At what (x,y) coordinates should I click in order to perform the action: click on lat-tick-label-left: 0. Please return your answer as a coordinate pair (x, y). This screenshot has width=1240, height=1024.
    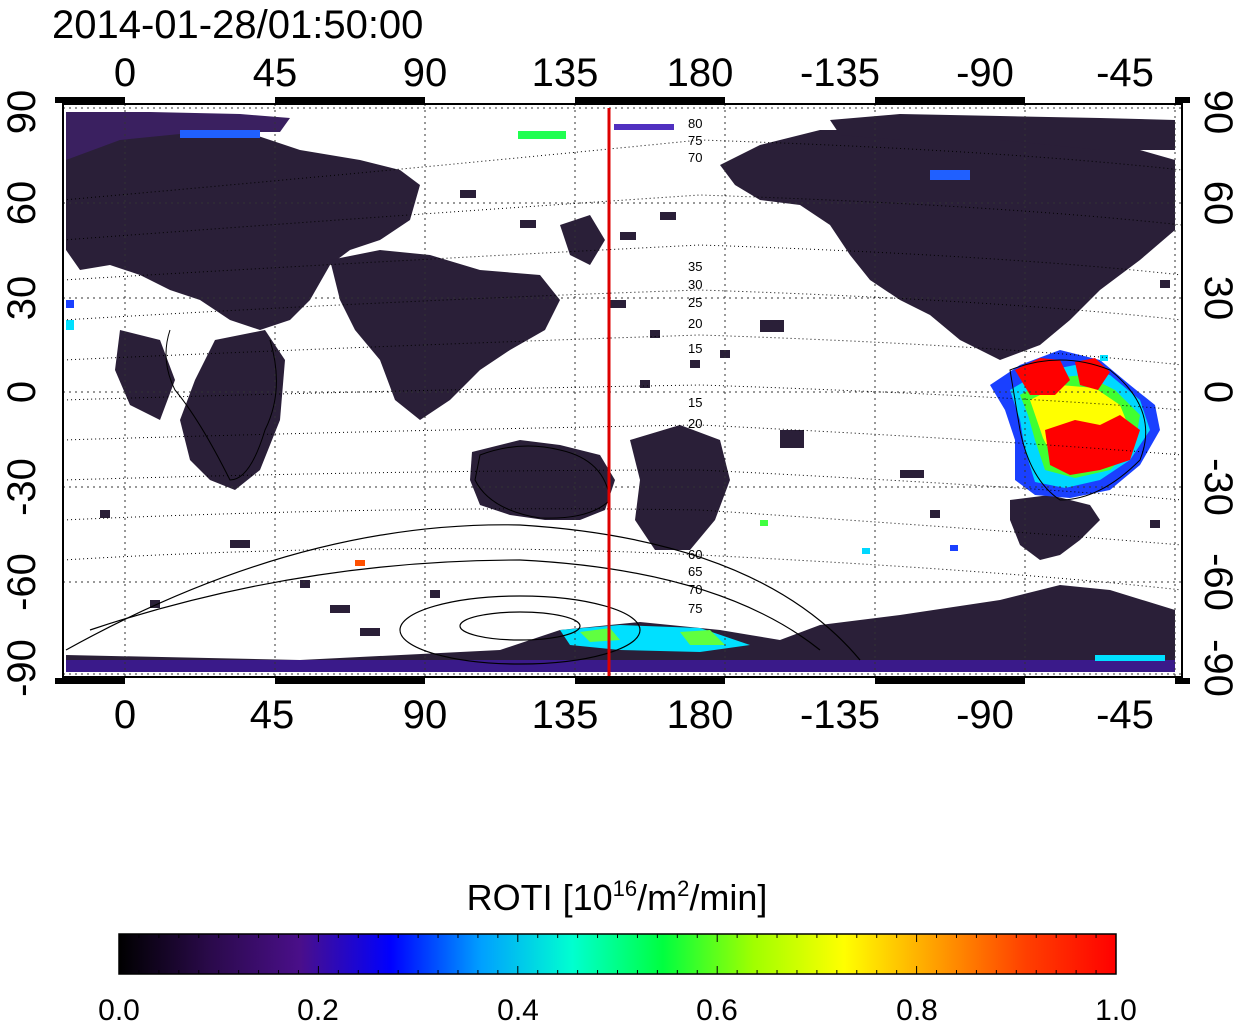
    Looking at the image, I should click on (22, 392).